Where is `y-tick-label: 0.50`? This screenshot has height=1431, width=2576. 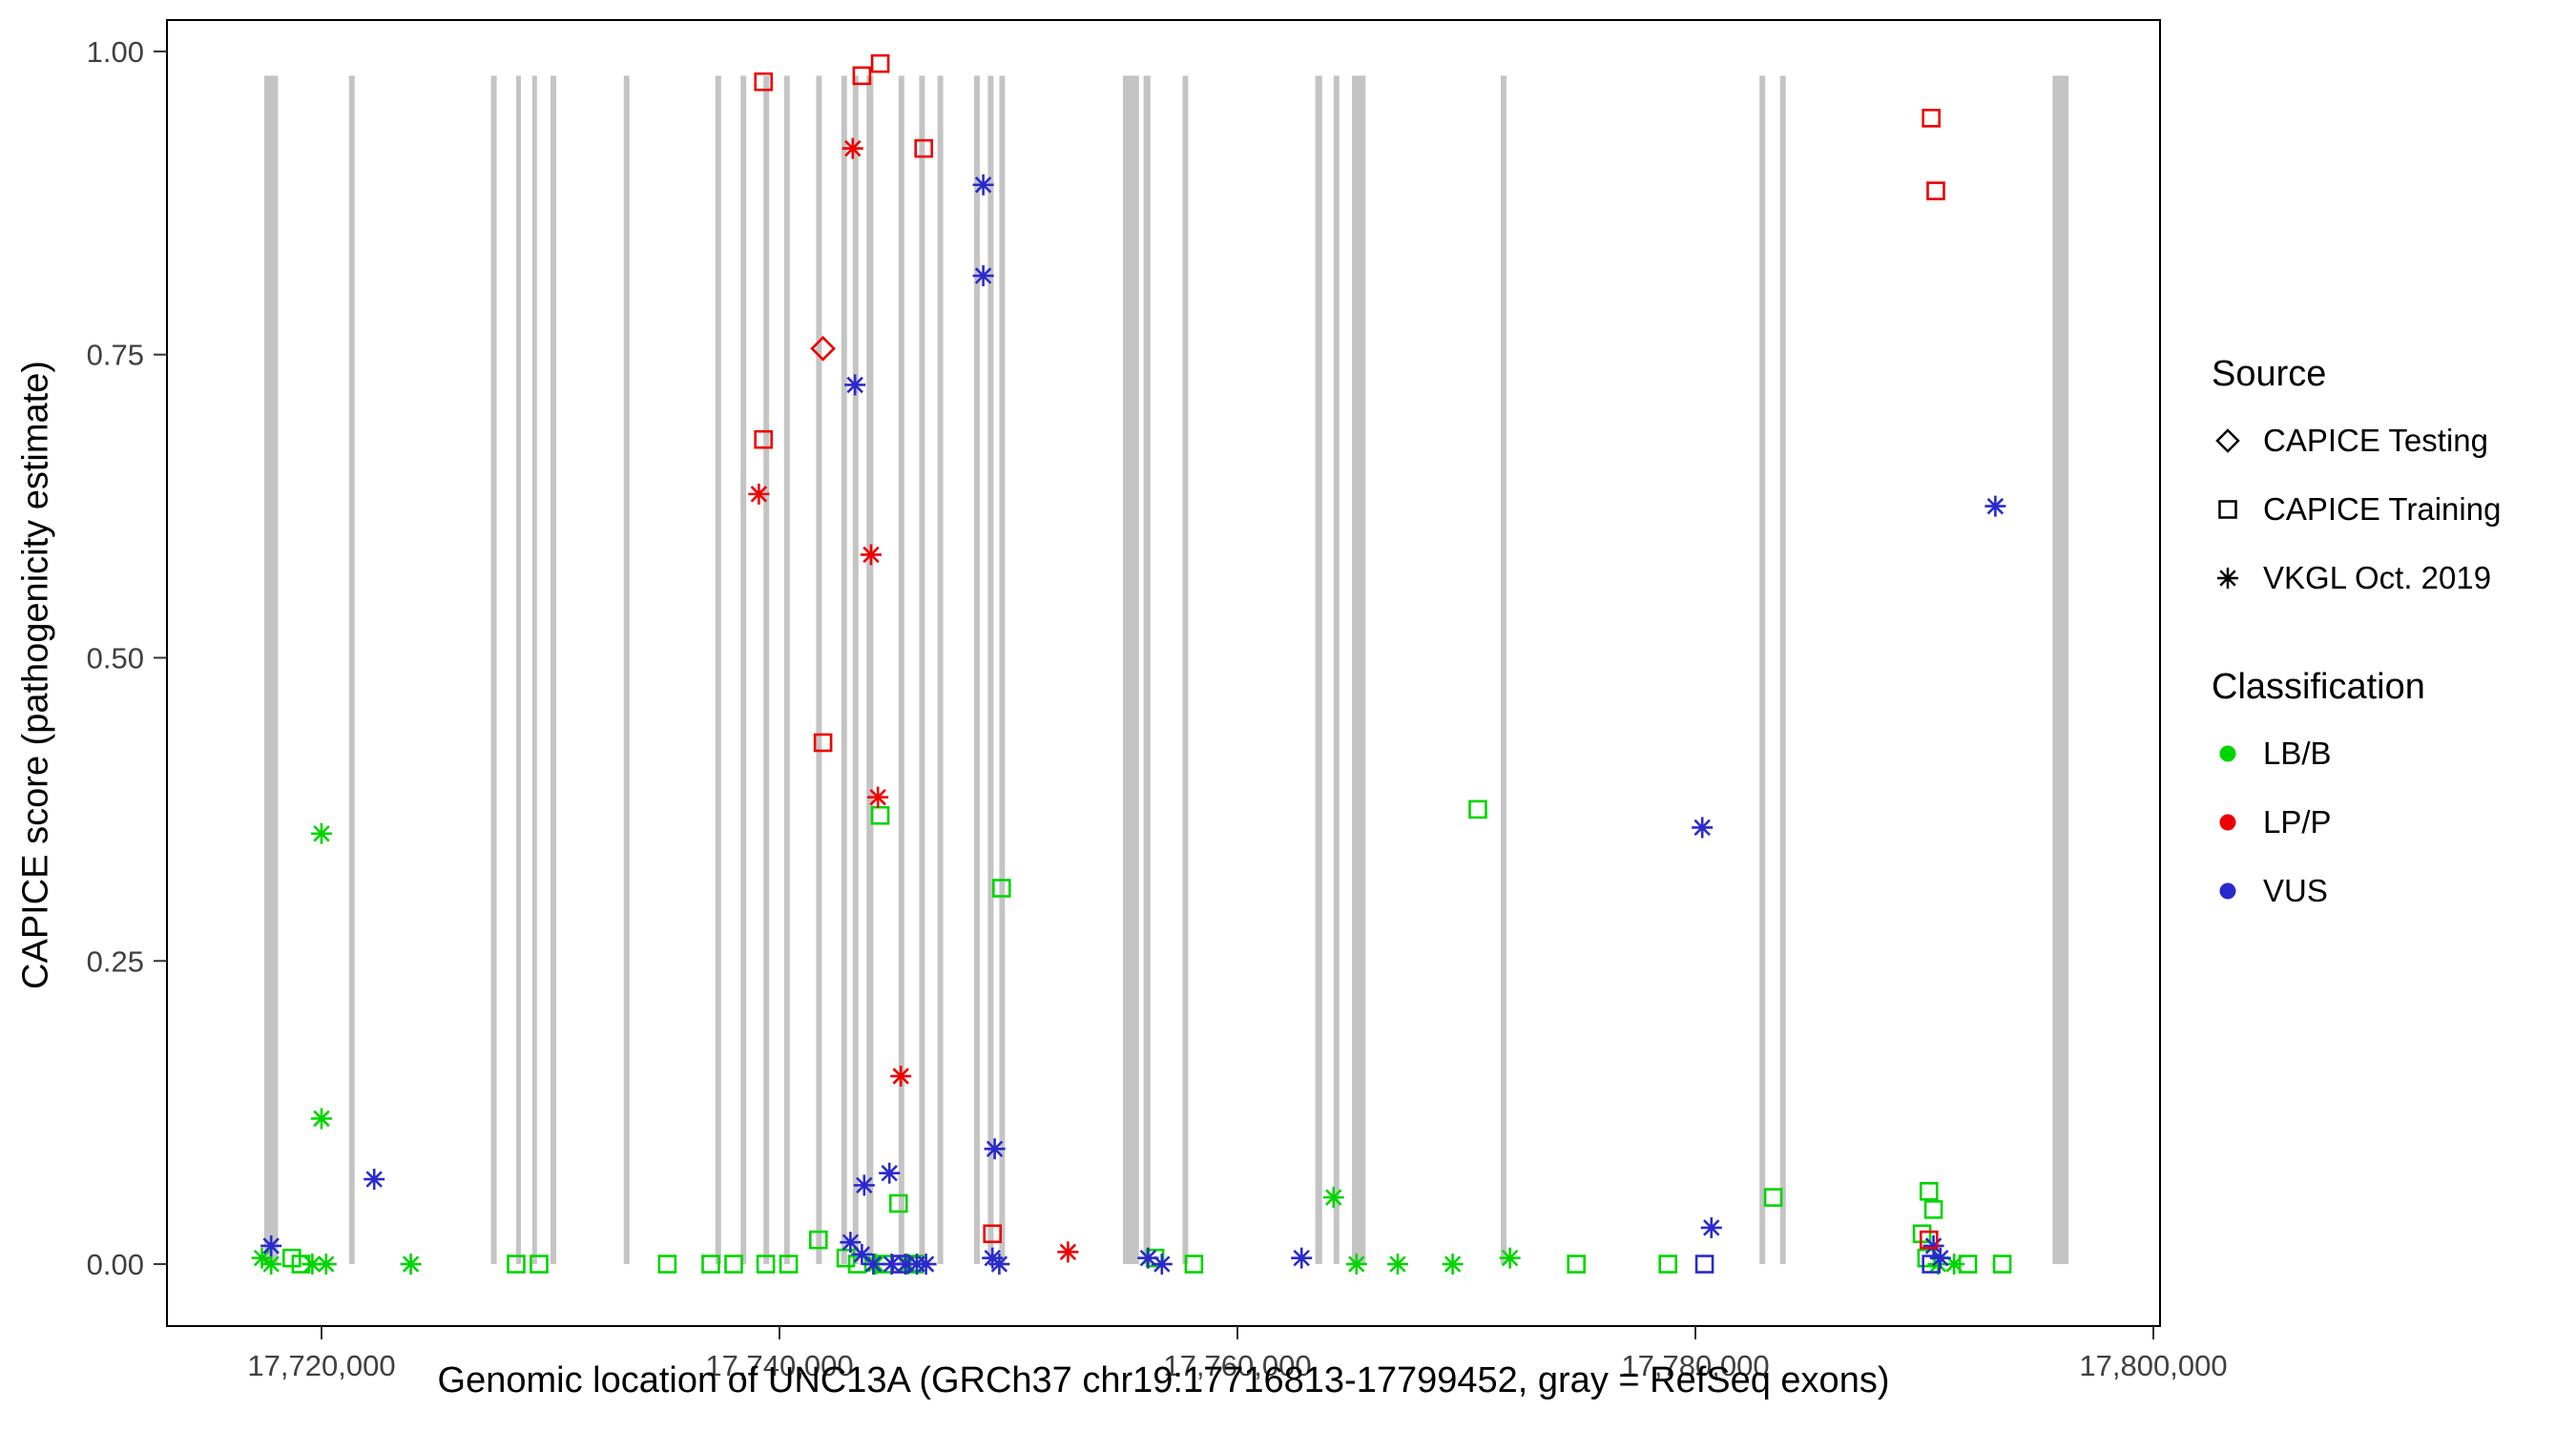
y-tick-label: 0.50 is located at coordinates (115, 657).